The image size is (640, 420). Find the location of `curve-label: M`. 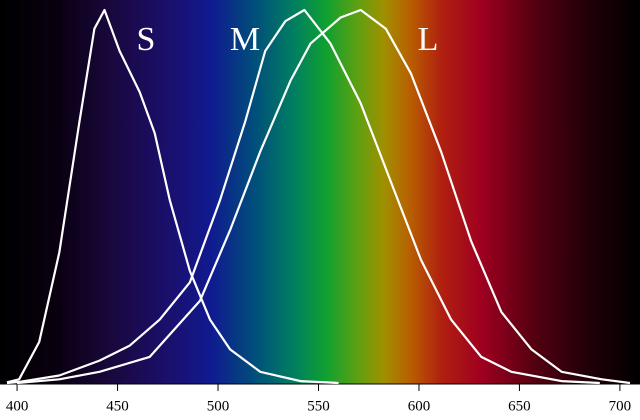

curve-label: M is located at coordinates (245, 39).